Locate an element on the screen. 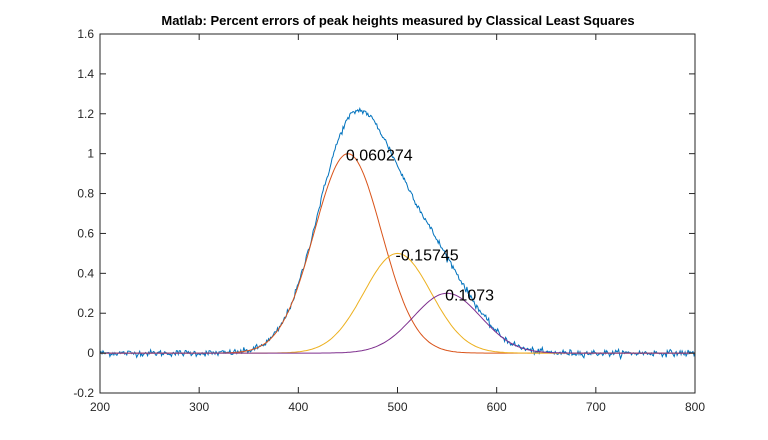 The width and height of the screenshot is (768, 440). x-tick-label: 700 is located at coordinates (596, 407).